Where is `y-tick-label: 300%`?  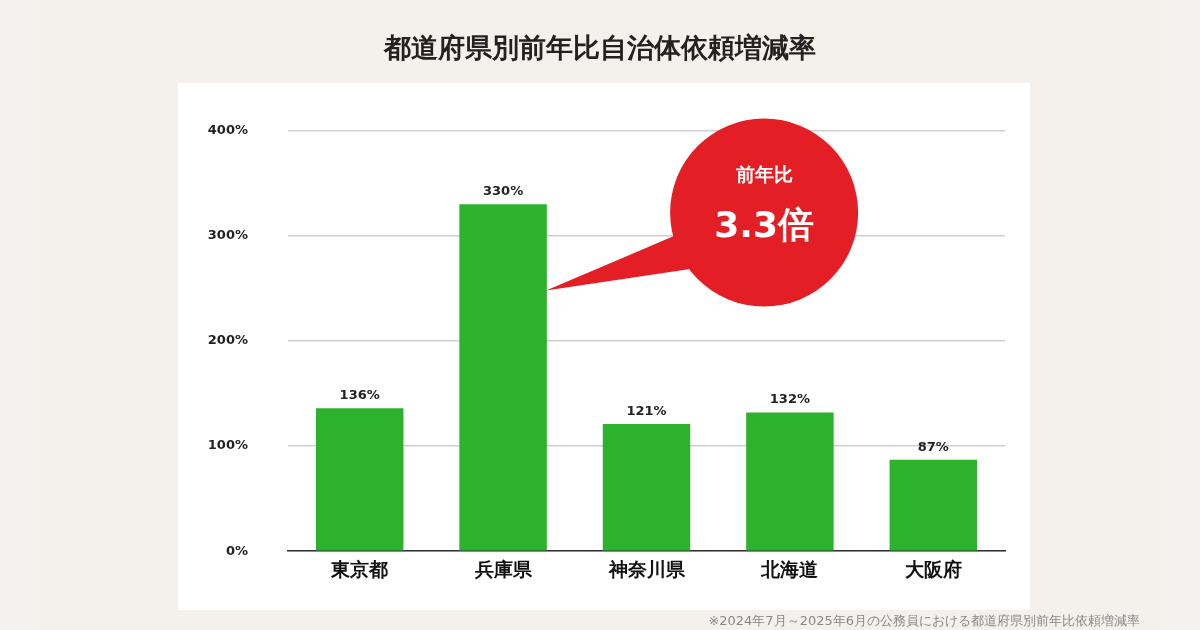
y-tick-label: 300% is located at coordinates (227, 235).